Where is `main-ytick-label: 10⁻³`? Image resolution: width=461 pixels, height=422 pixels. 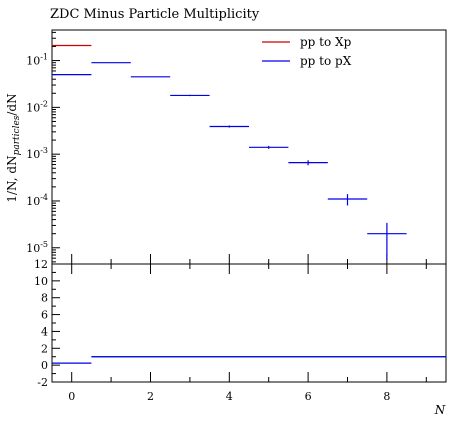 main-ytick-label: 10⁻³ is located at coordinates (37, 153).